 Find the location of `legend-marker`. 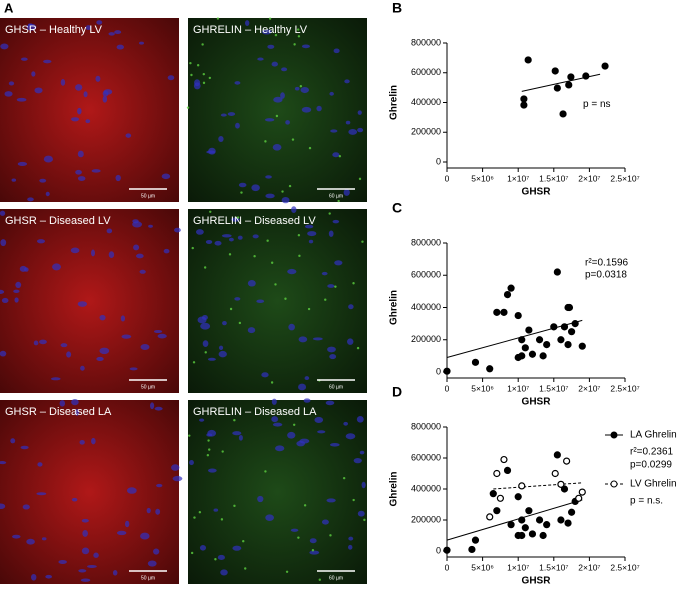

legend-marker is located at coordinates (614, 484).